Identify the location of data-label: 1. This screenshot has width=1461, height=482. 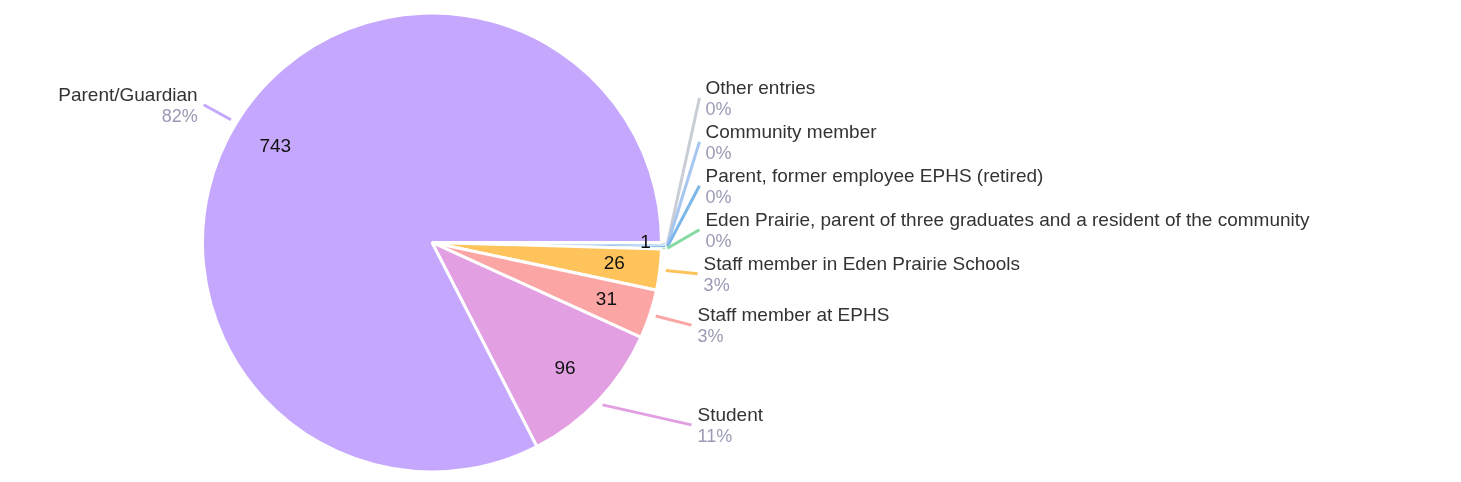
(645, 242).